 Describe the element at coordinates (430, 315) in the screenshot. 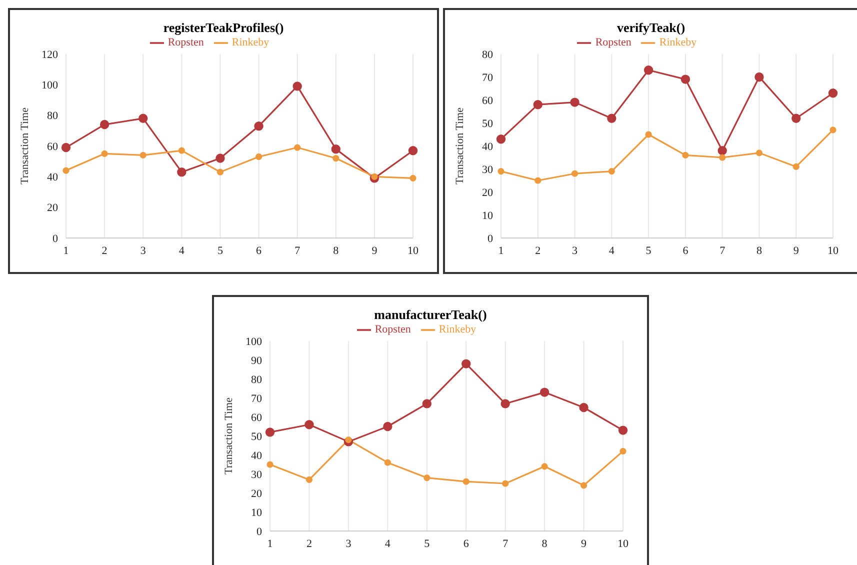

I see `chart-title: manufacturerTeak()` at that location.